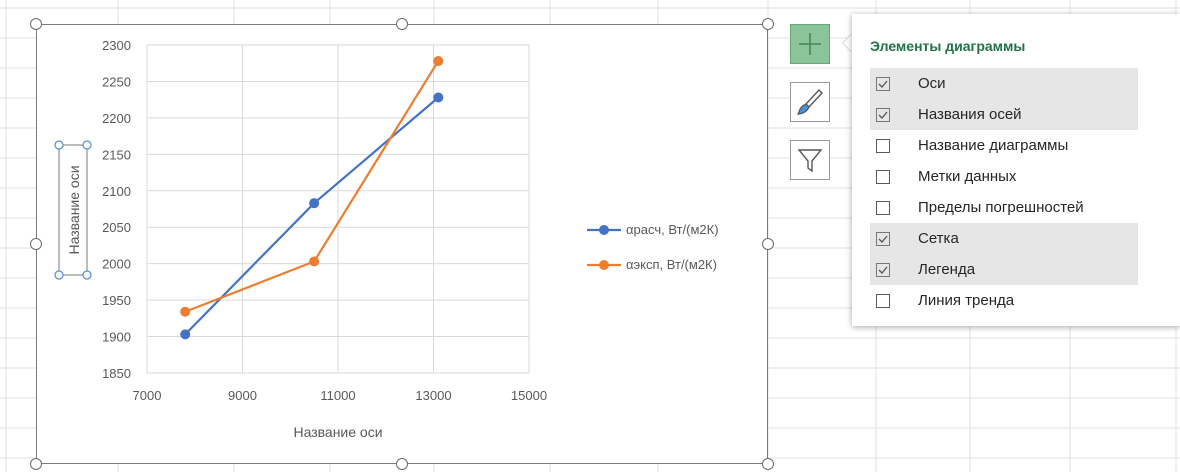 This screenshot has width=1180, height=472. I want to click on y-tick-label: 1900, so click(116, 337).